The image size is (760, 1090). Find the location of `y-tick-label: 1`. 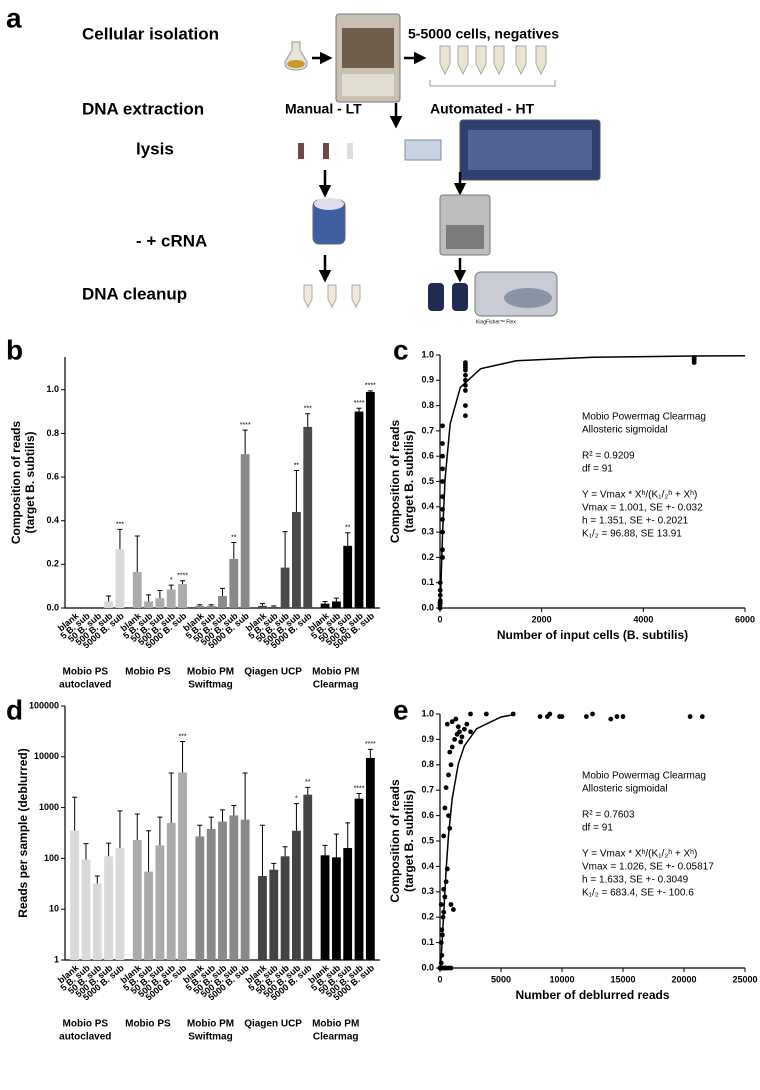

y-tick-label: 1 is located at coordinates (56, 959).